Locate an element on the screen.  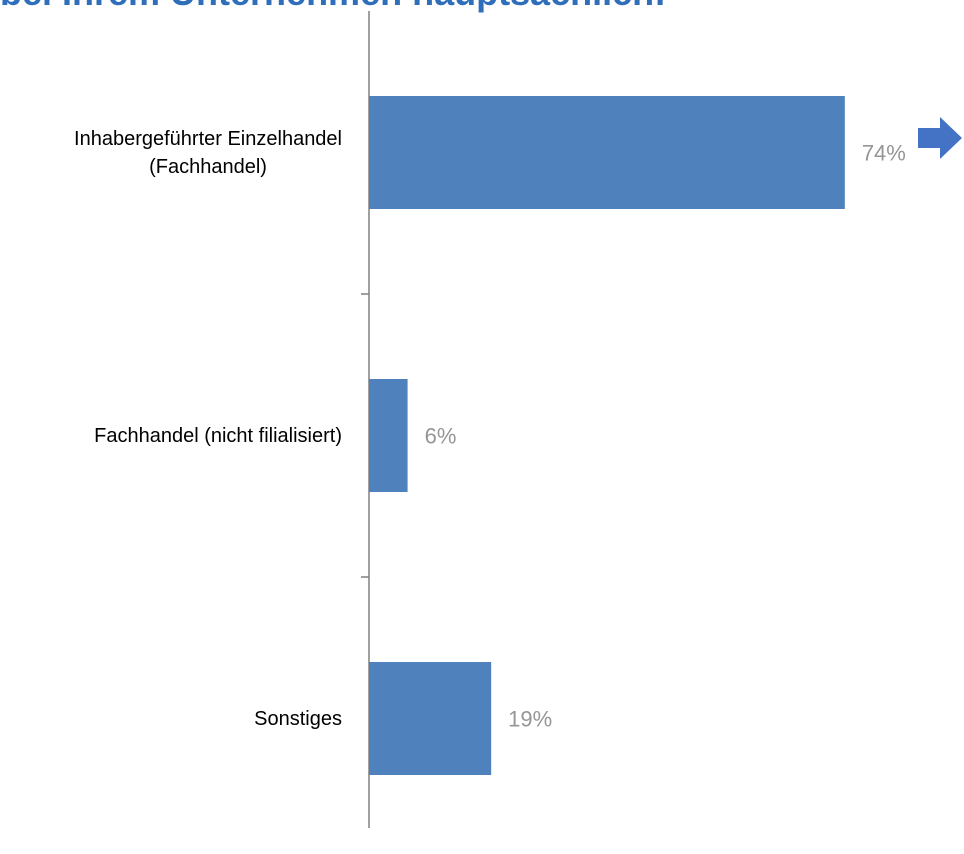
value-label: 19% is located at coordinates (530, 719).